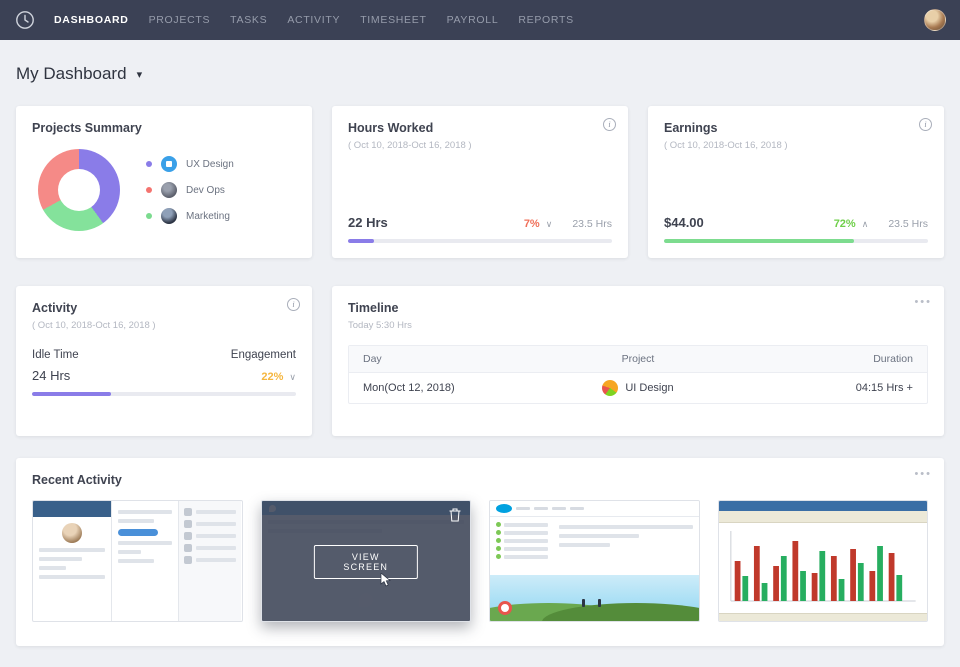 The width and height of the screenshot is (960, 667). I want to click on day-cell: Mon(Oct 12, 2018), so click(409, 388).